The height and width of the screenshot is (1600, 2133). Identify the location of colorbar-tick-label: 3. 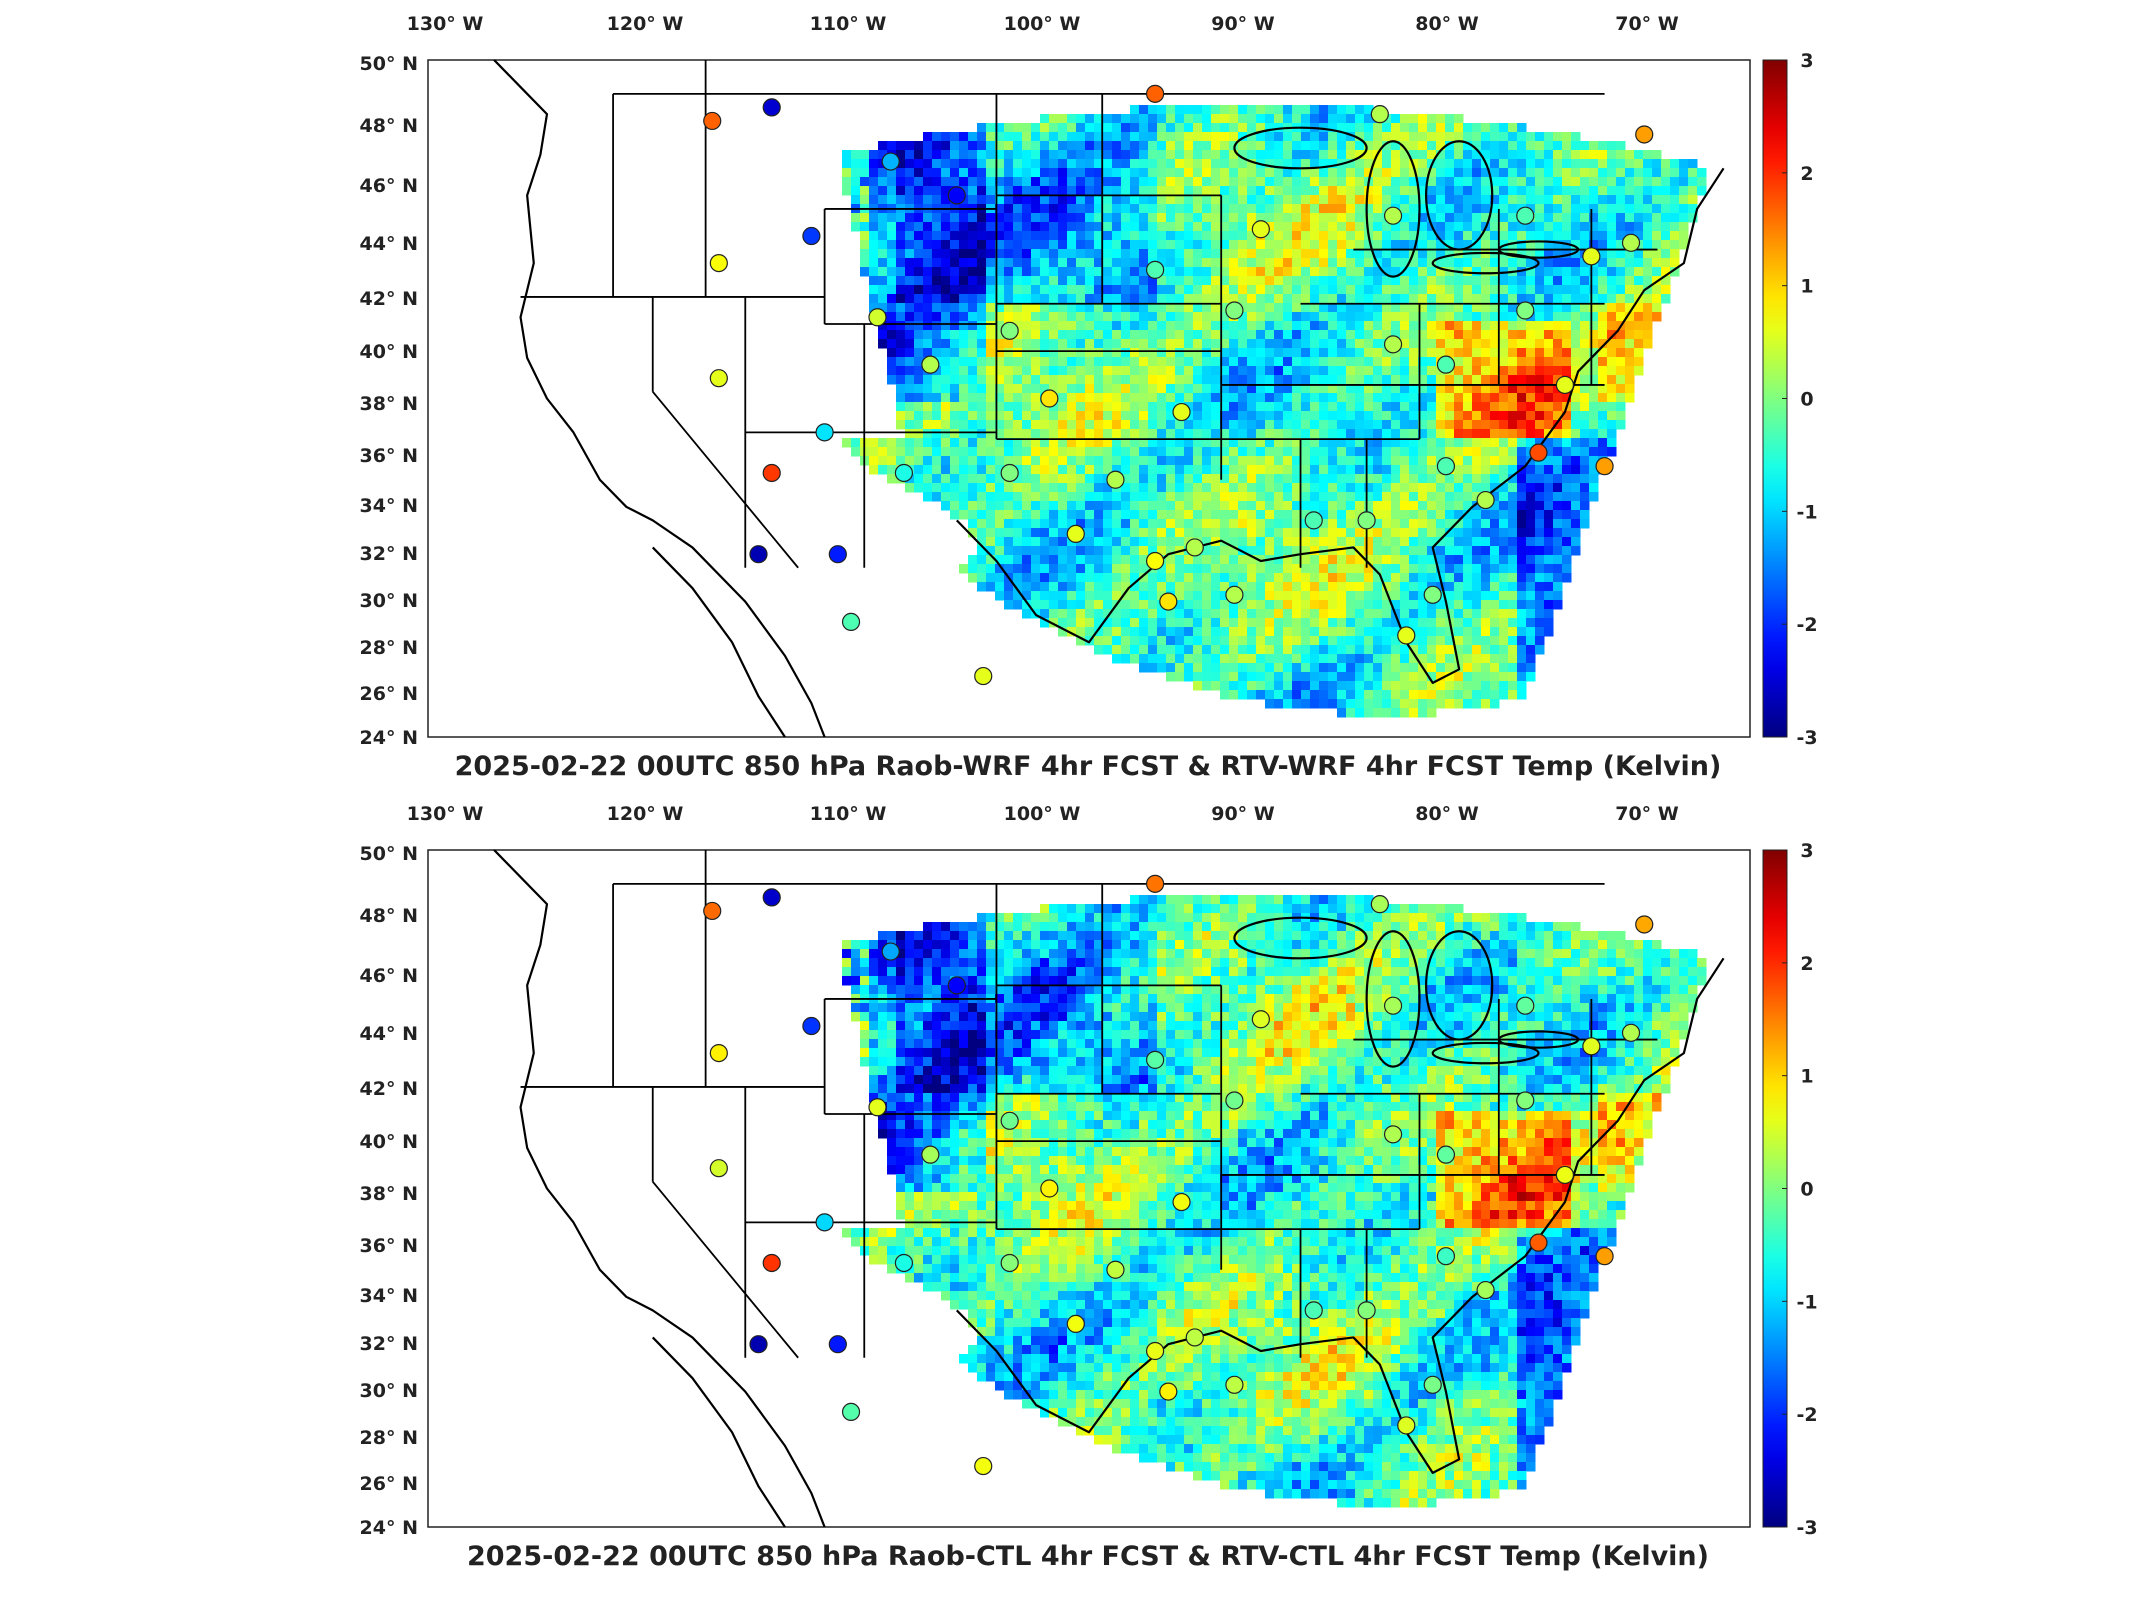
(1806, 61).